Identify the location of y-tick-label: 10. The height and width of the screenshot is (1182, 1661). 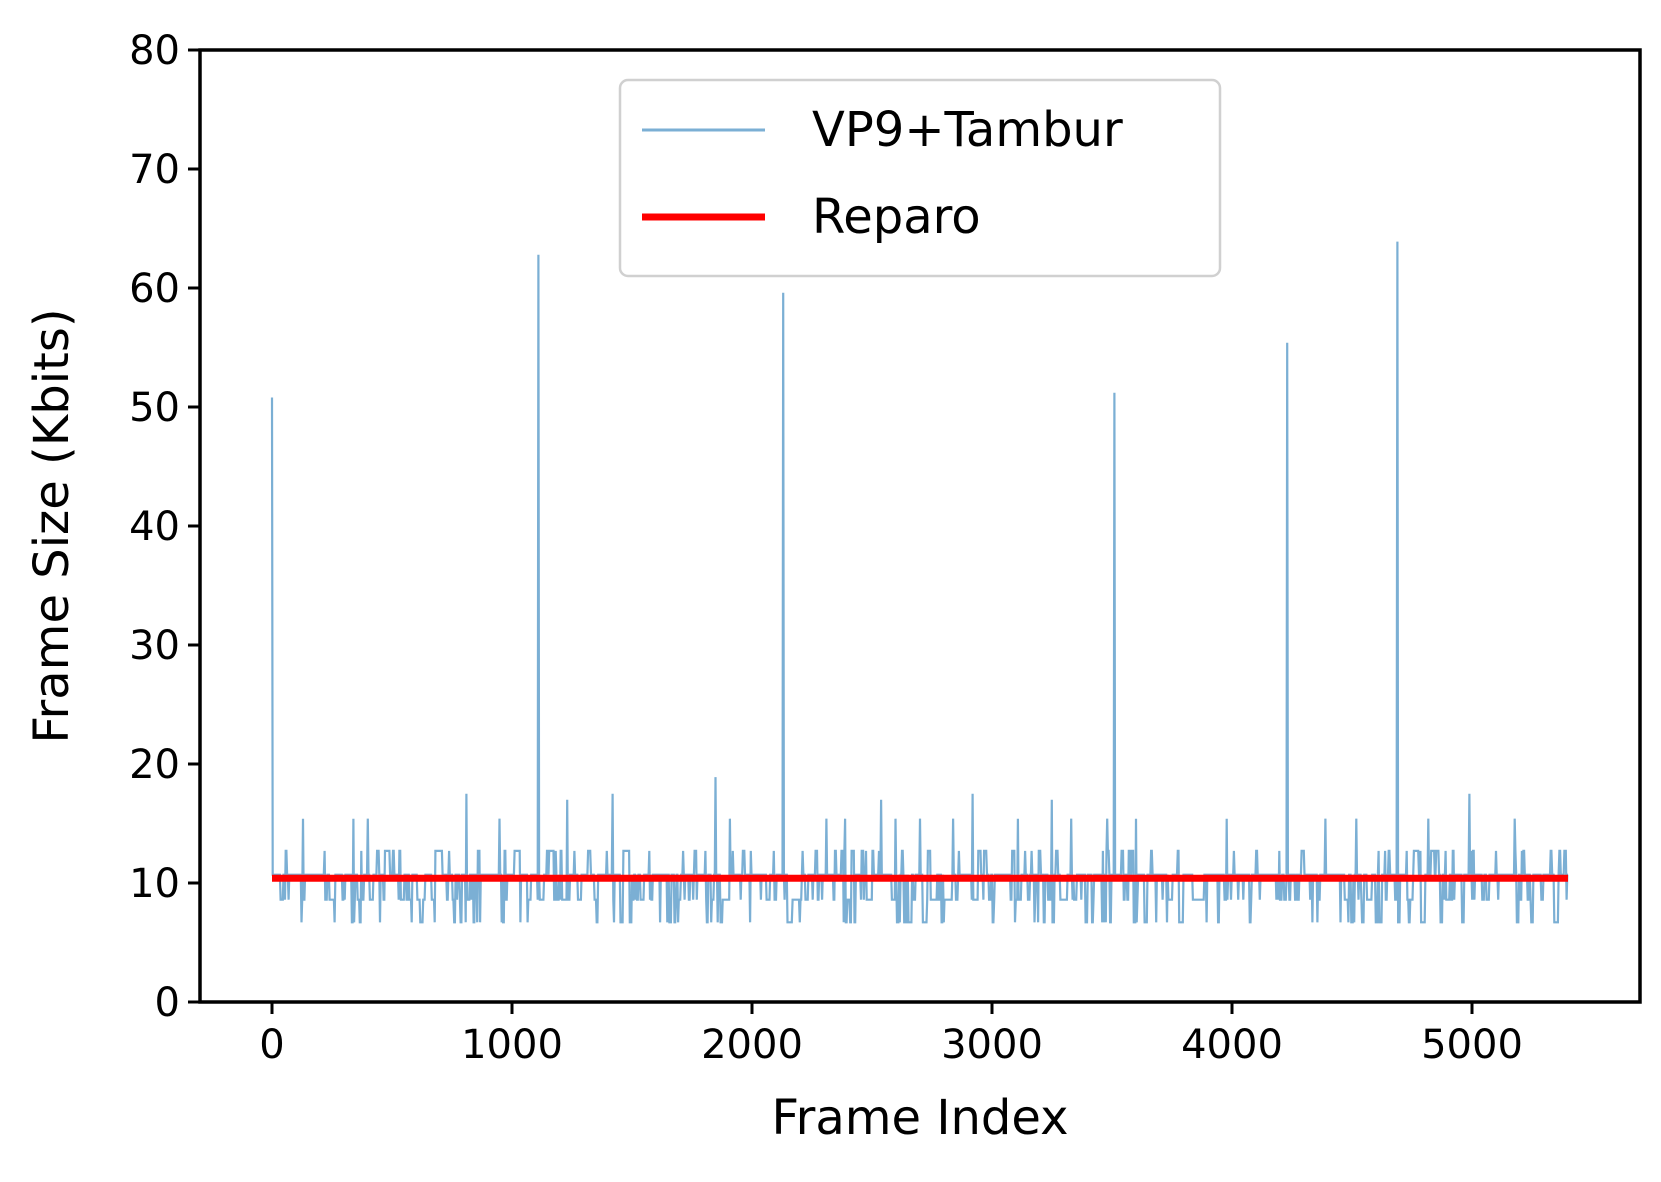
(154, 884).